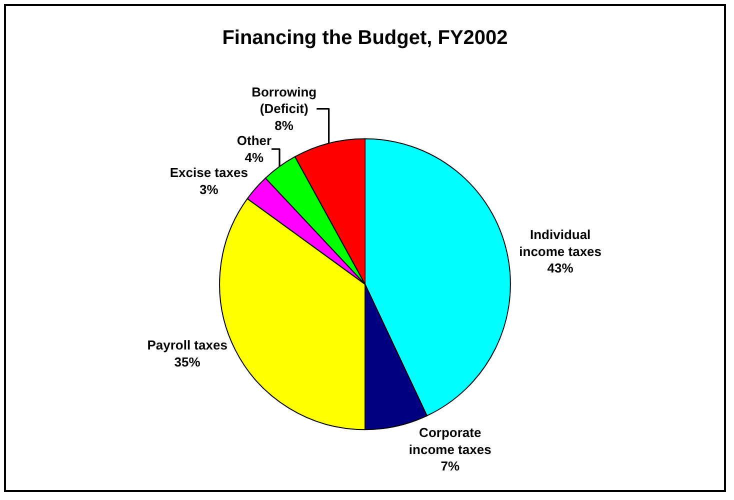 The width and height of the screenshot is (734, 500). What do you see at coordinates (187, 345) in the screenshot?
I see `slice-label: Payroll taxes` at bounding box center [187, 345].